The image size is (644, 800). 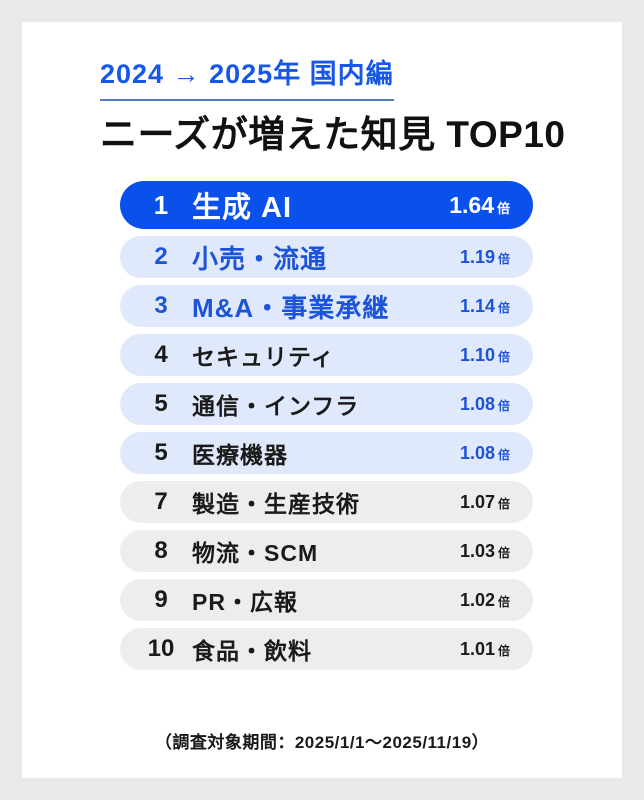 I want to click on multiplier-number: 1.03, so click(x=477, y=550).